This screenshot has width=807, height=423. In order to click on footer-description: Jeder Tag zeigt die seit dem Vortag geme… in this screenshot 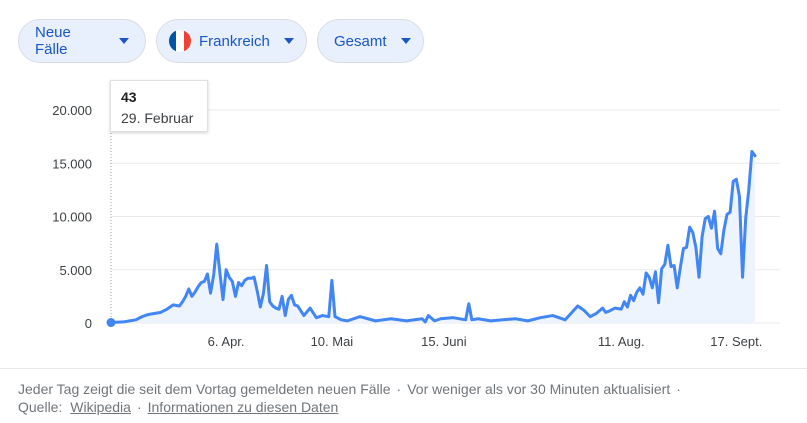, I will do `click(352, 389)`.